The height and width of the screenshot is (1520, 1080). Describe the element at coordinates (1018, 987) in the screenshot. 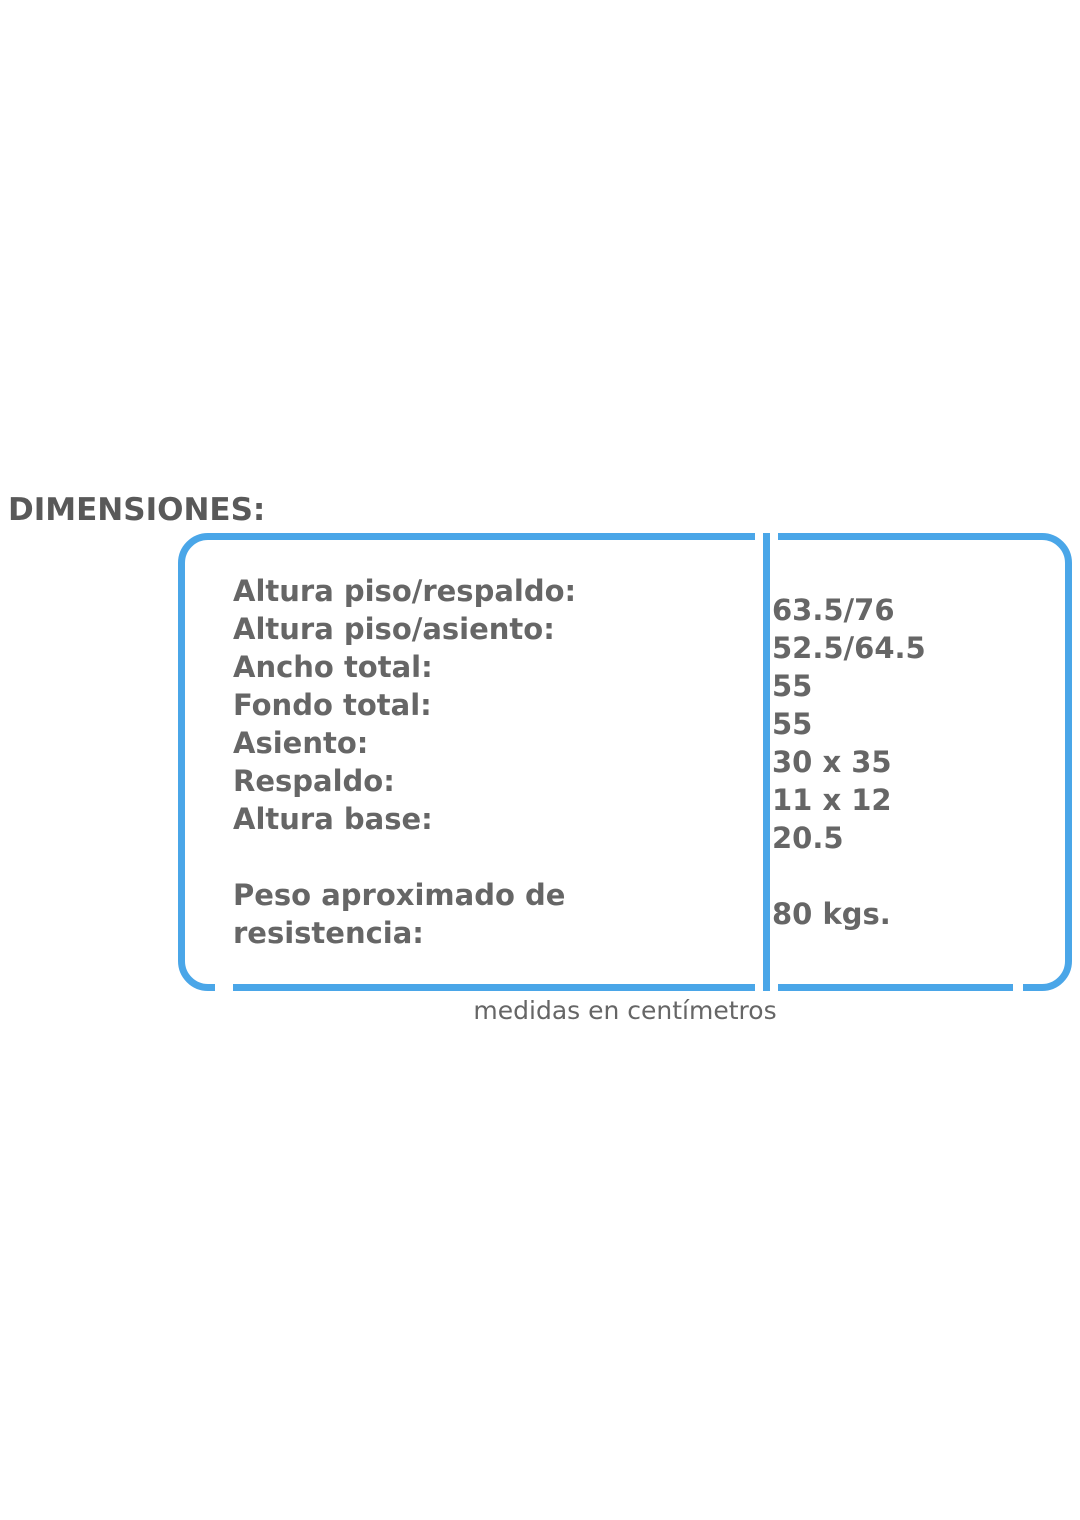

I see `border-gap-bottom-right` at that location.